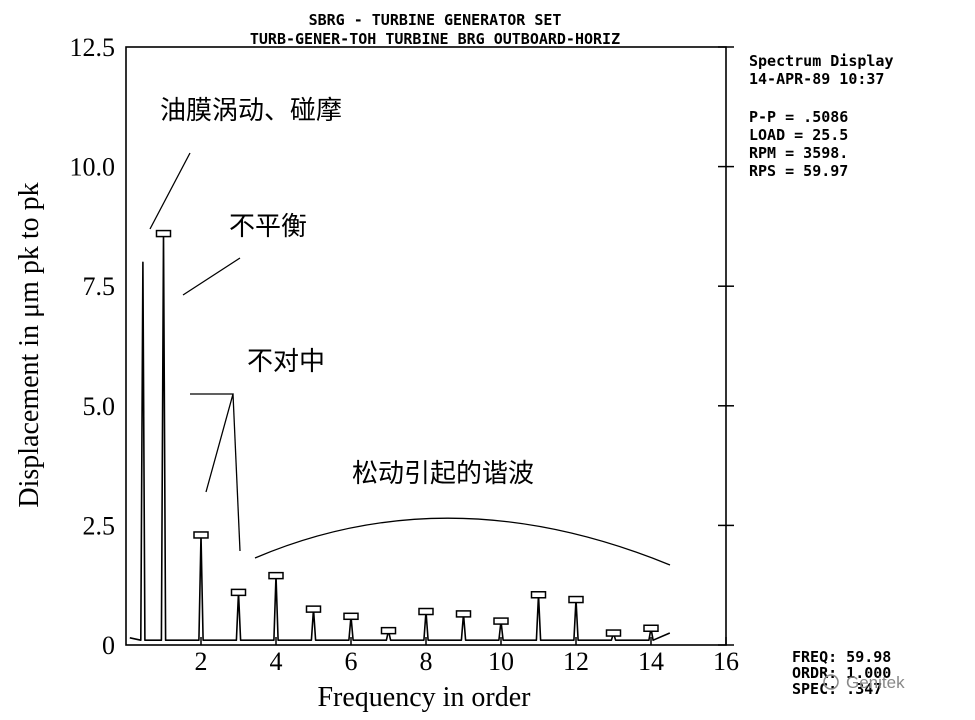 This screenshot has width=975, height=720. Describe the element at coordinates (576, 661) in the screenshot. I see `x-tick-label: 12` at that location.